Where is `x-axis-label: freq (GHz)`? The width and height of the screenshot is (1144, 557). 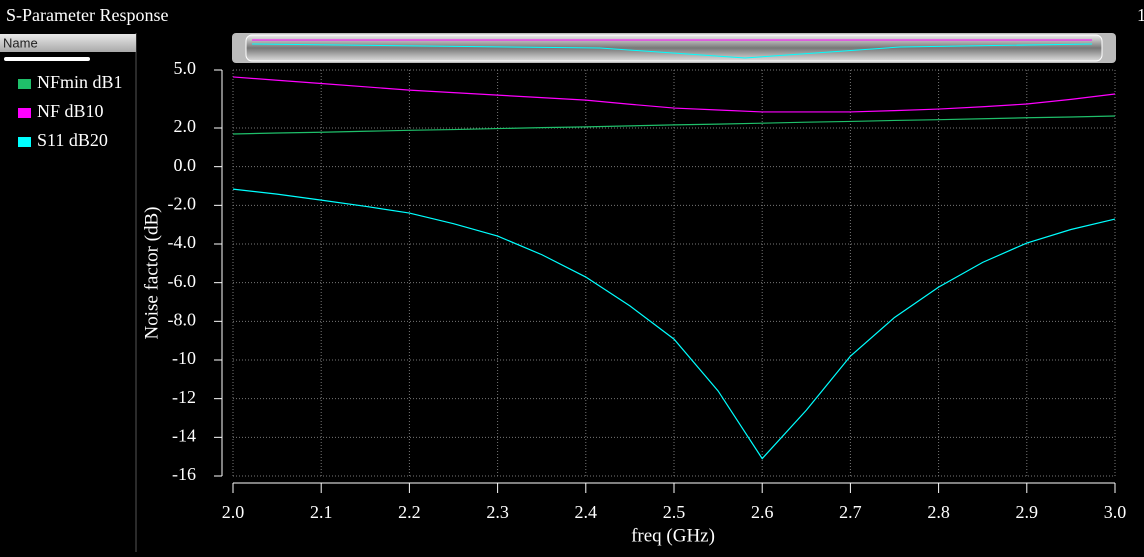
x-axis-label: freq (GHz) is located at coordinates (673, 535).